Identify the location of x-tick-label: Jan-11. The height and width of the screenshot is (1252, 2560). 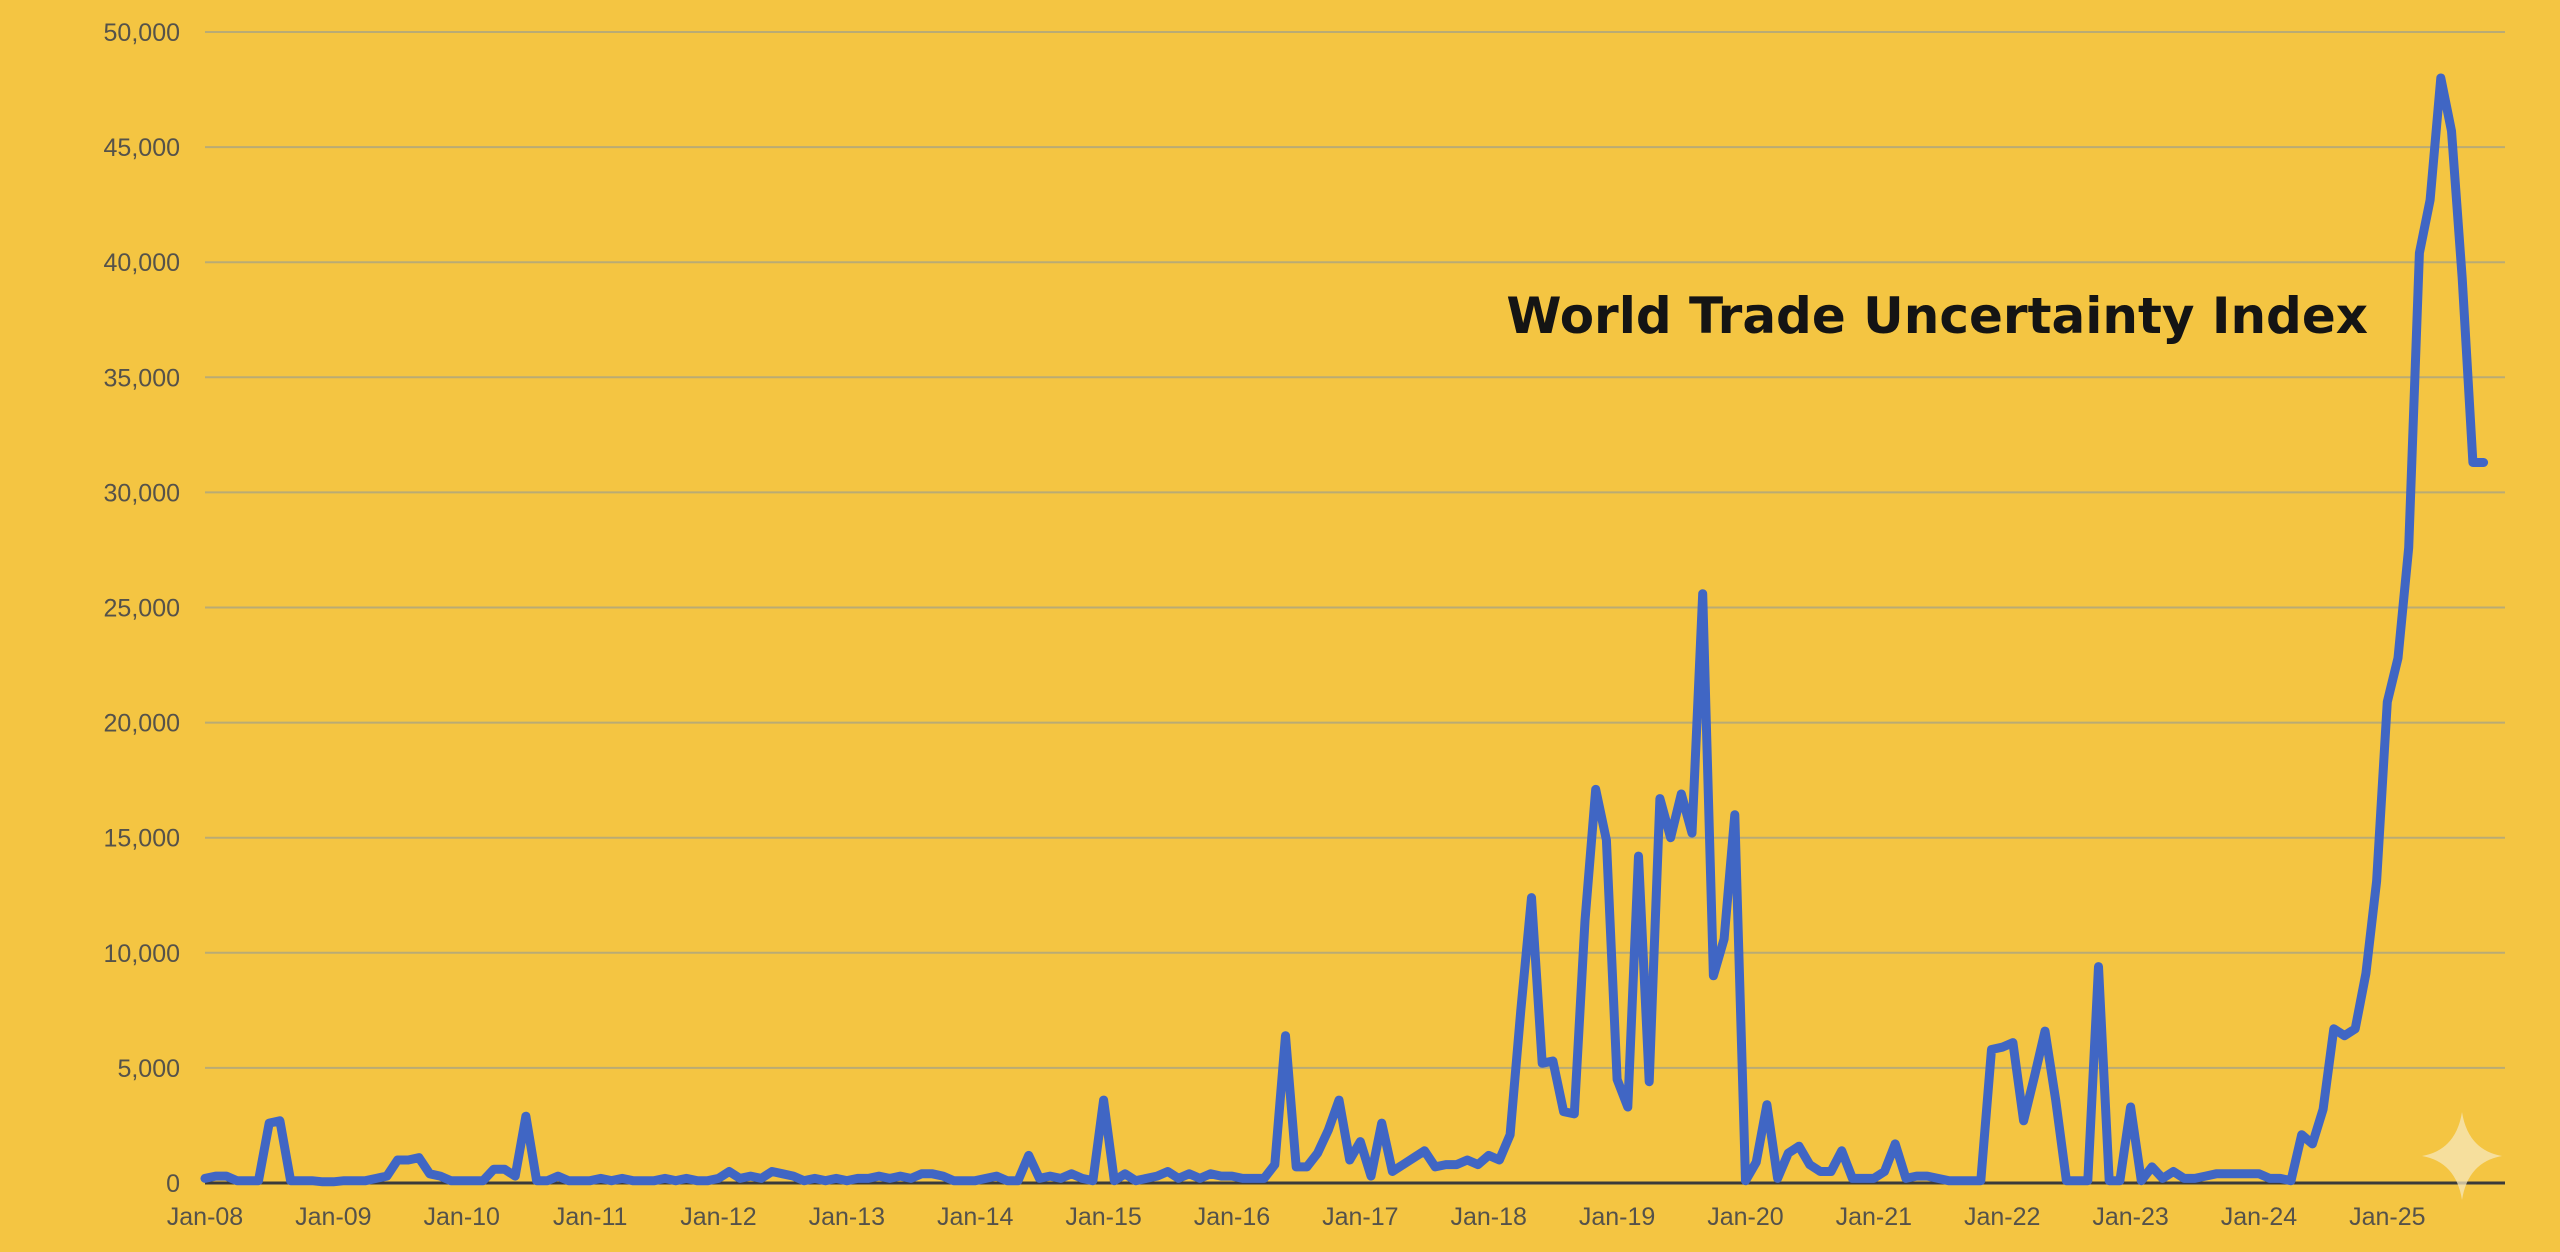
(590, 1217).